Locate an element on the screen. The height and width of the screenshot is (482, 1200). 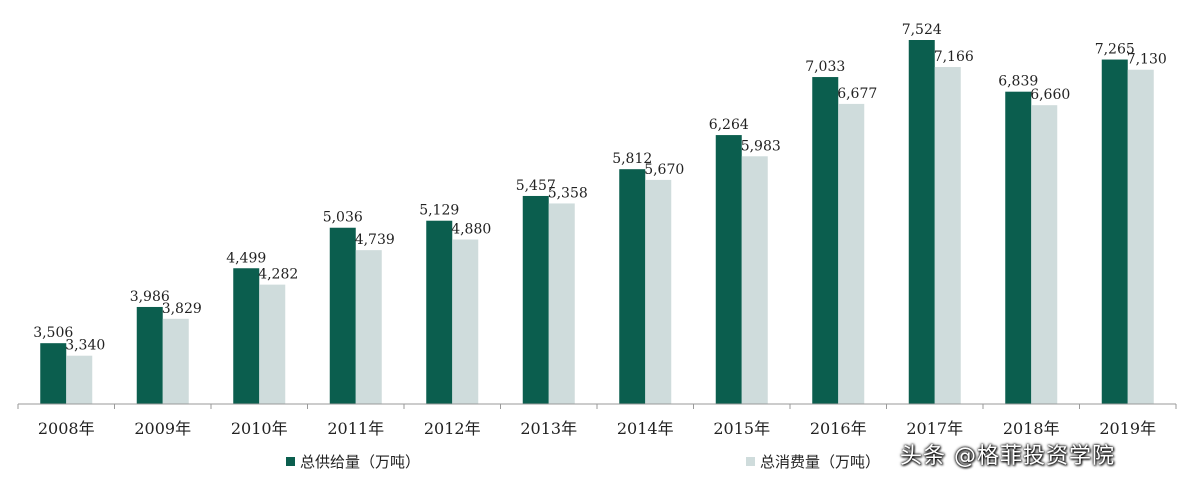
data-label-consumption: 3,340 is located at coordinates (85, 346).